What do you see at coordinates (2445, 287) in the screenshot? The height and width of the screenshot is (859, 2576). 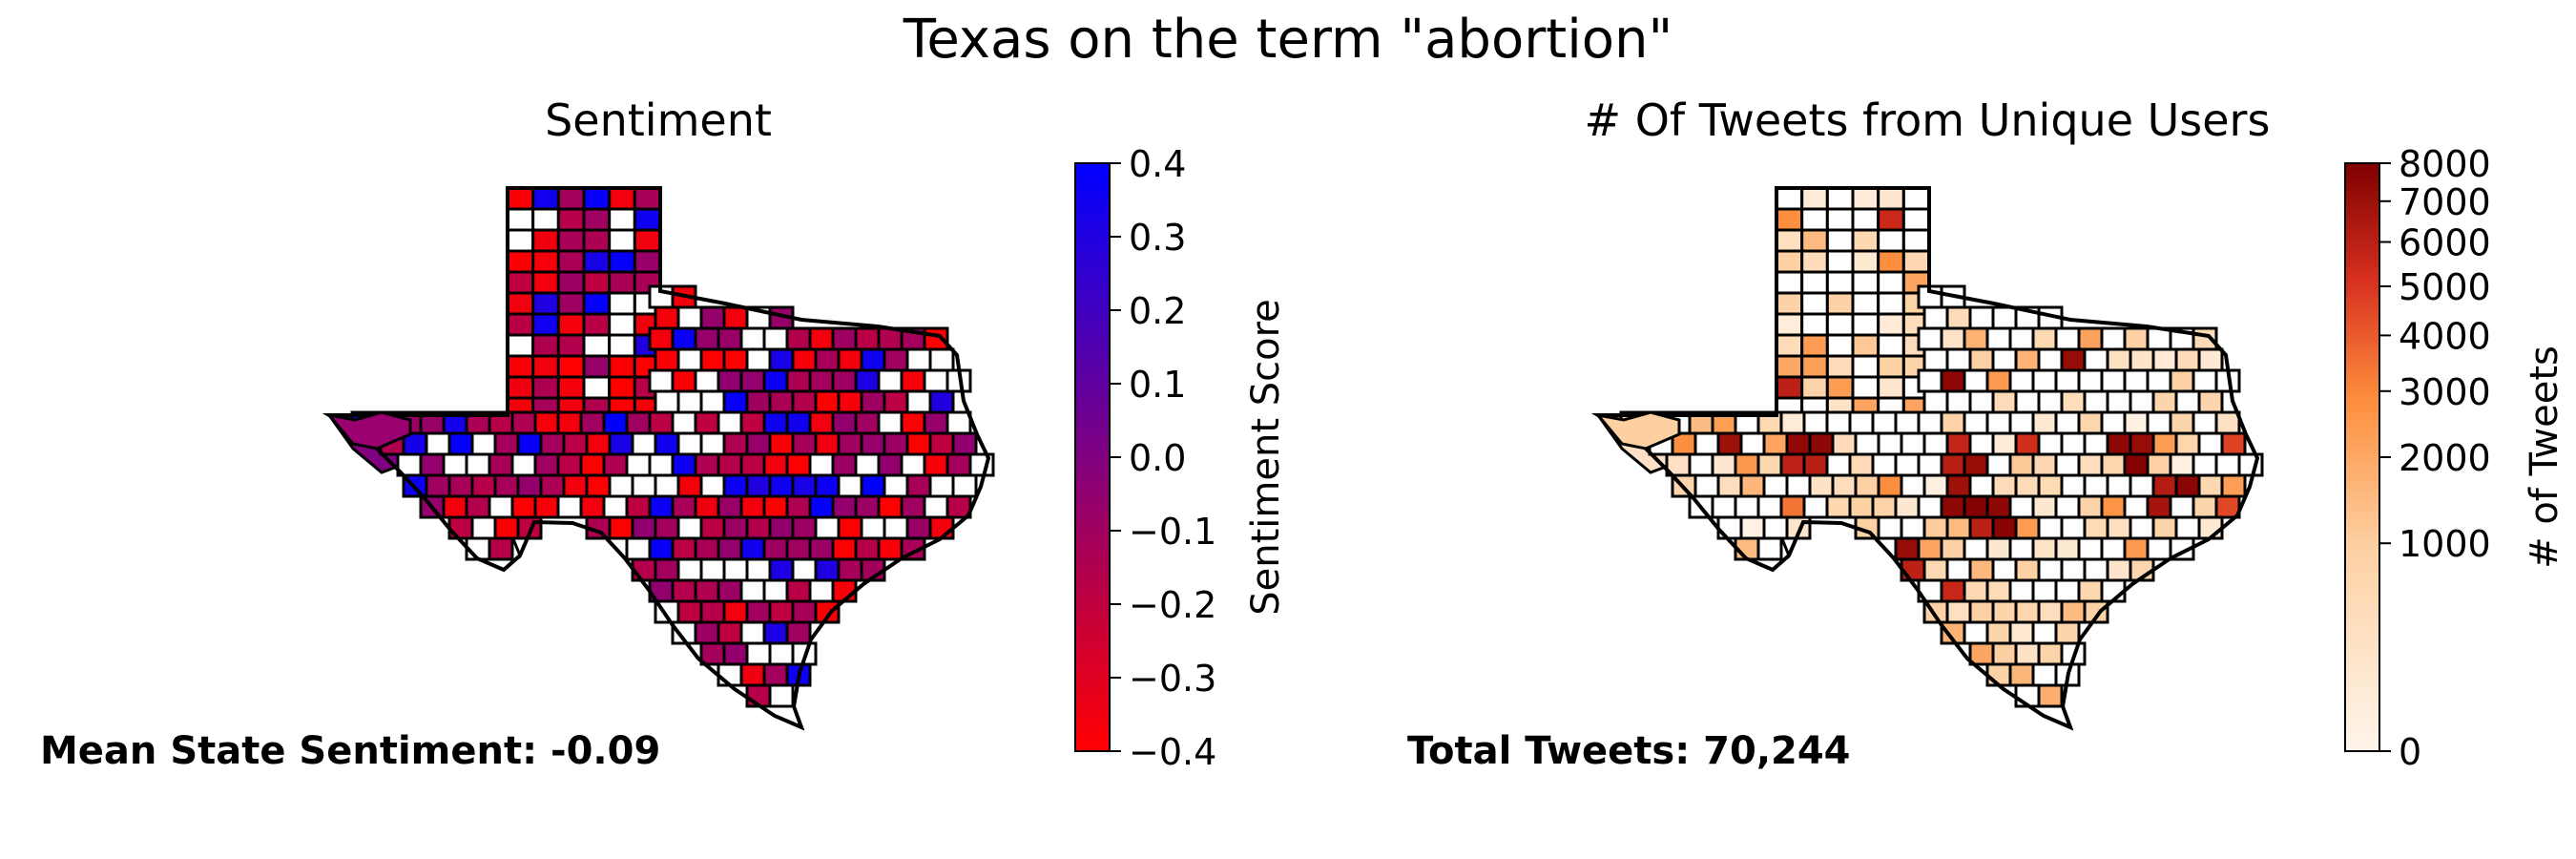 I see `tweets-colorbar-tick-label: 5000` at bounding box center [2445, 287].